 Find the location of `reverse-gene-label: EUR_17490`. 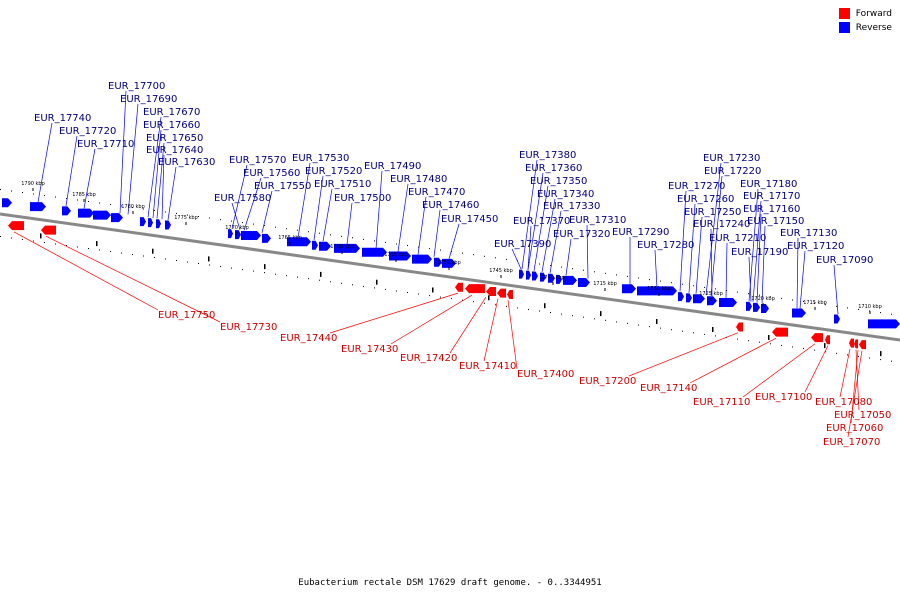

reverse-gene-label: EUR_17490 is located at coordinates (392, 166).